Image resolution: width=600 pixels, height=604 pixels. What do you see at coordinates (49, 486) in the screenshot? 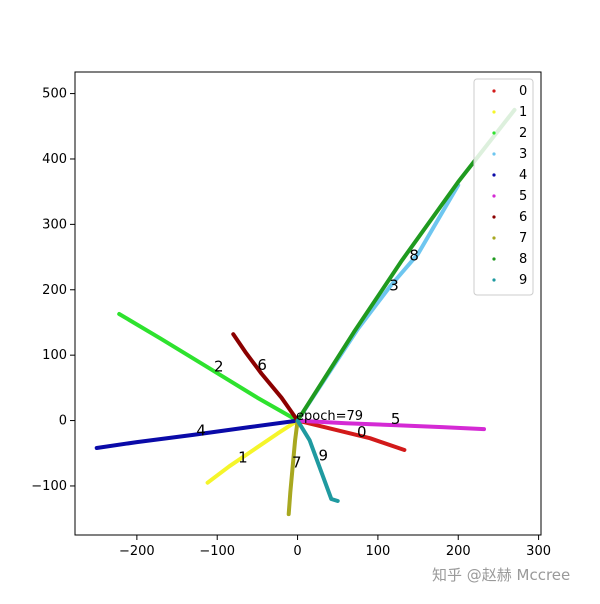
I see `y-tick-label: −100` at bounding box center [49, 486].